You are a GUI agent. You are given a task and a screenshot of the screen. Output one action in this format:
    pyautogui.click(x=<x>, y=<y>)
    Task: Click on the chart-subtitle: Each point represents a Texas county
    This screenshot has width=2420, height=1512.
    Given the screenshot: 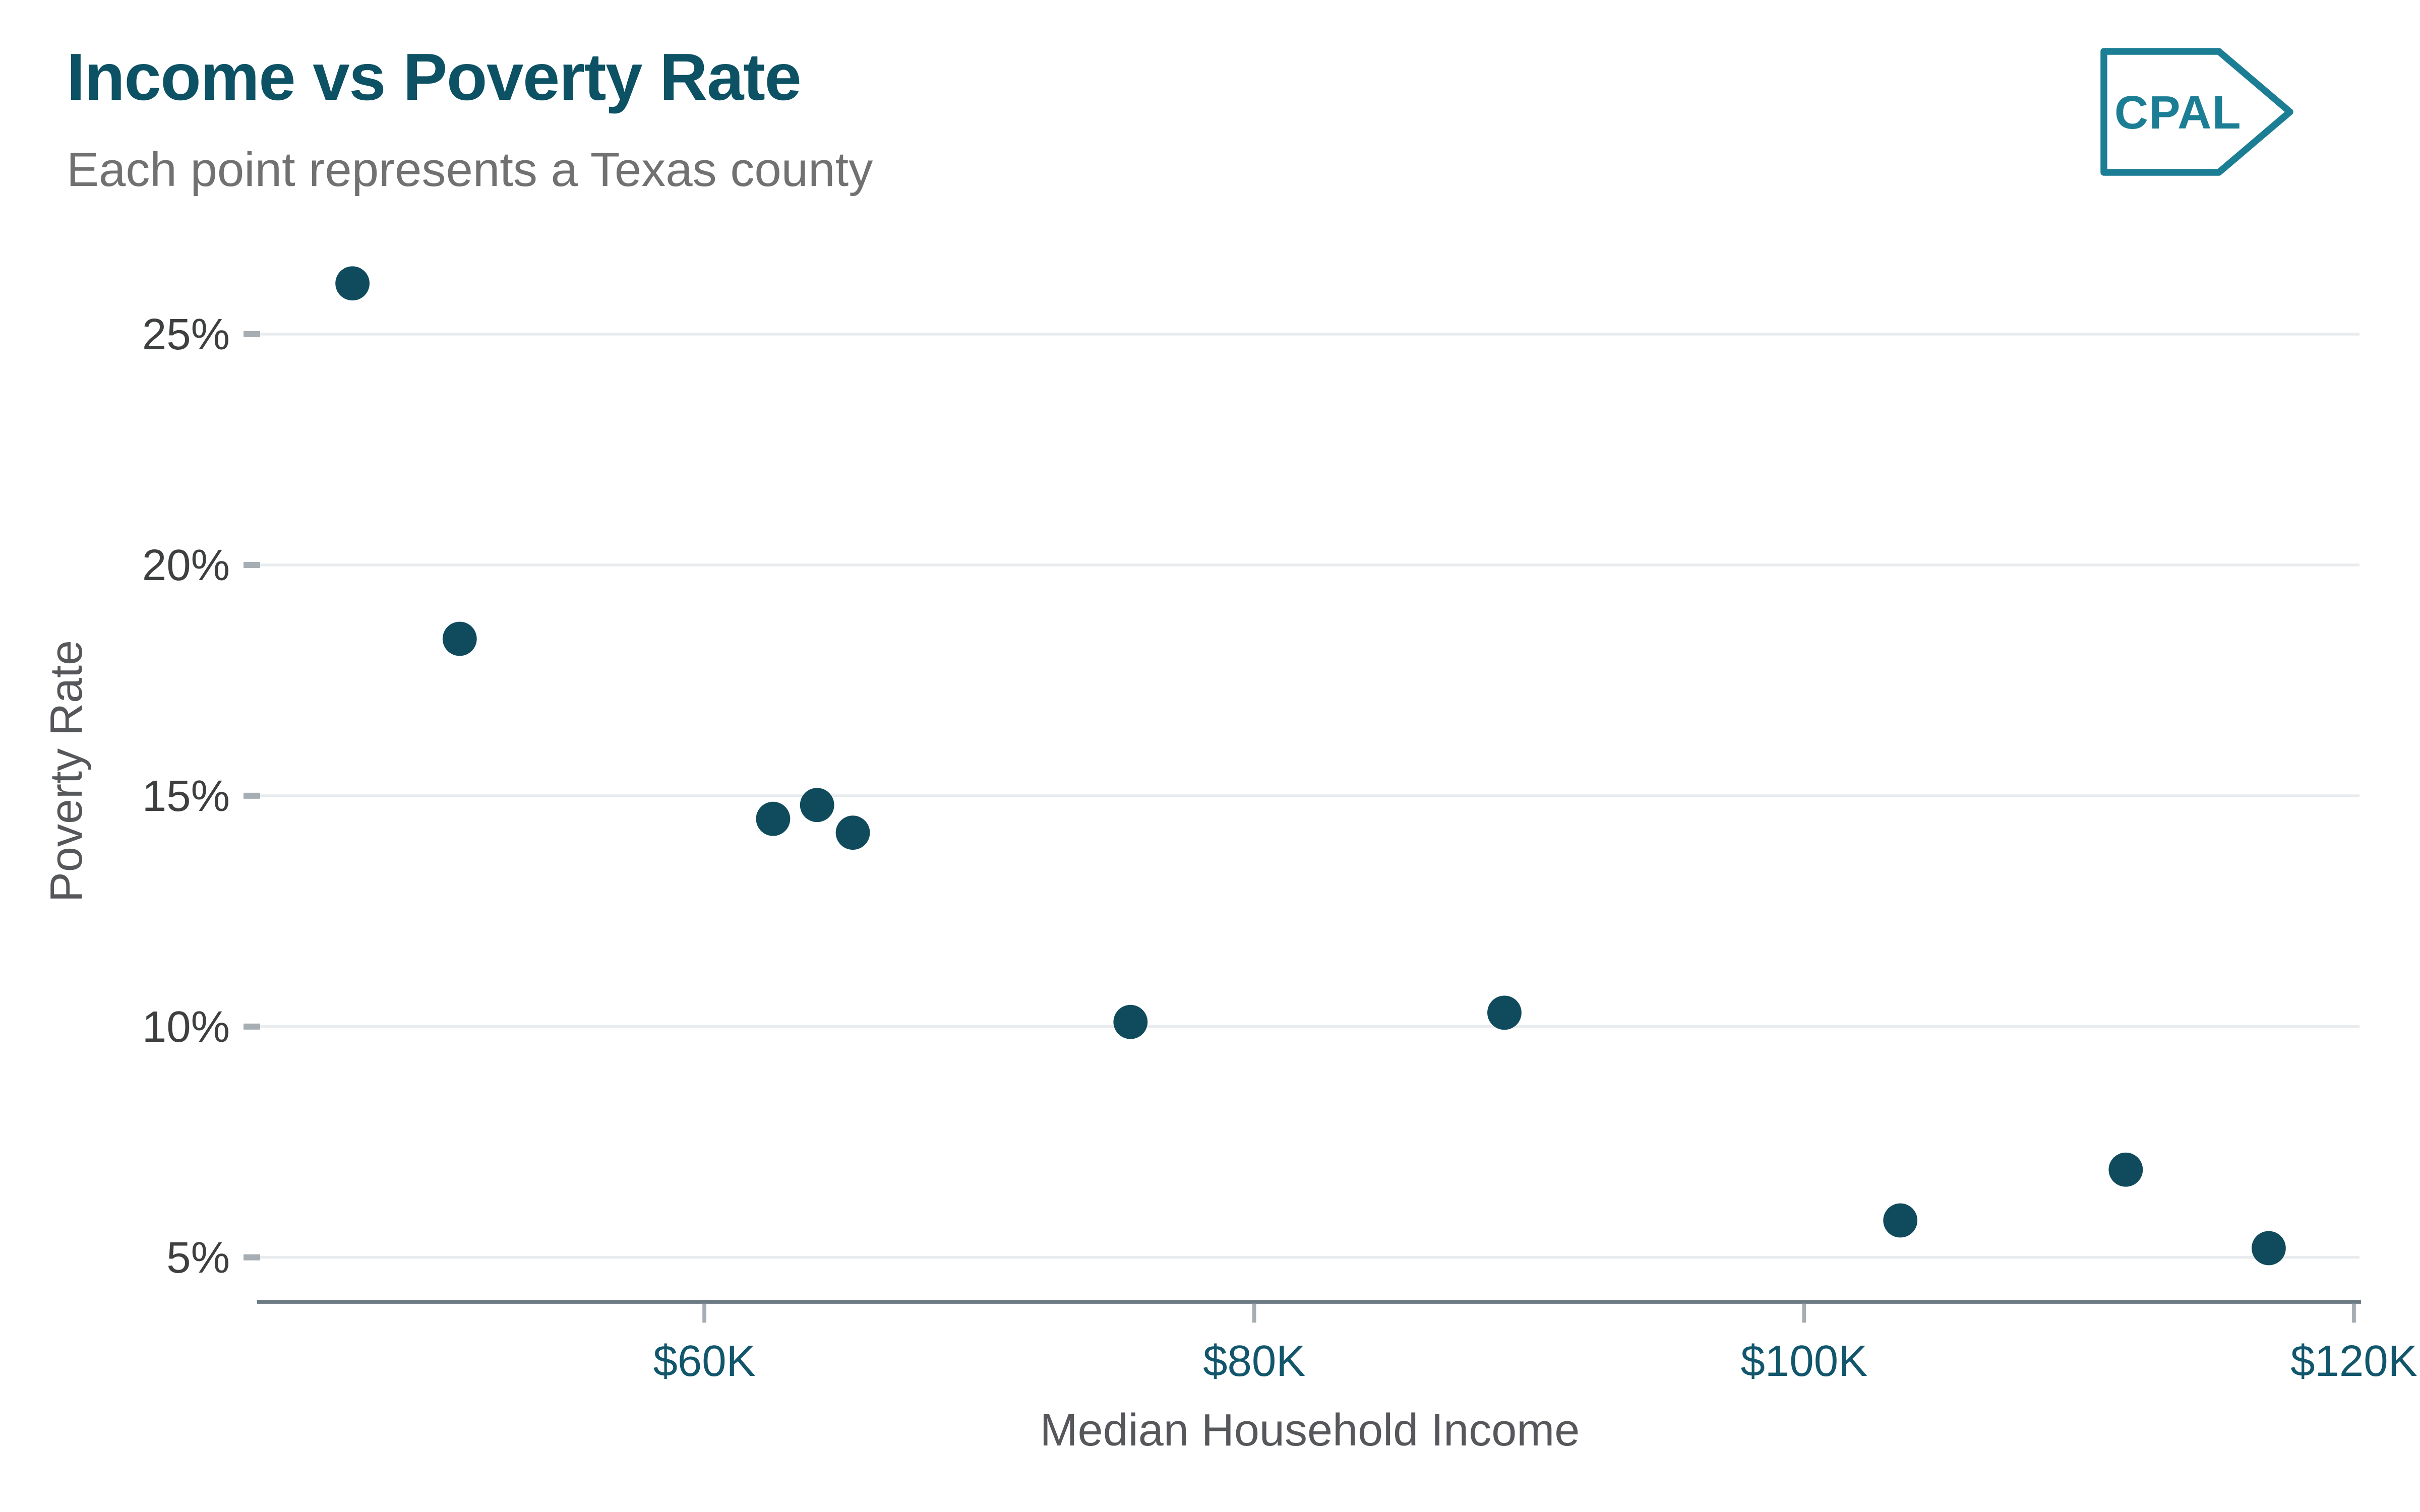 What is the action you would take?
    pyautogui.click(x=470, y=169)
    